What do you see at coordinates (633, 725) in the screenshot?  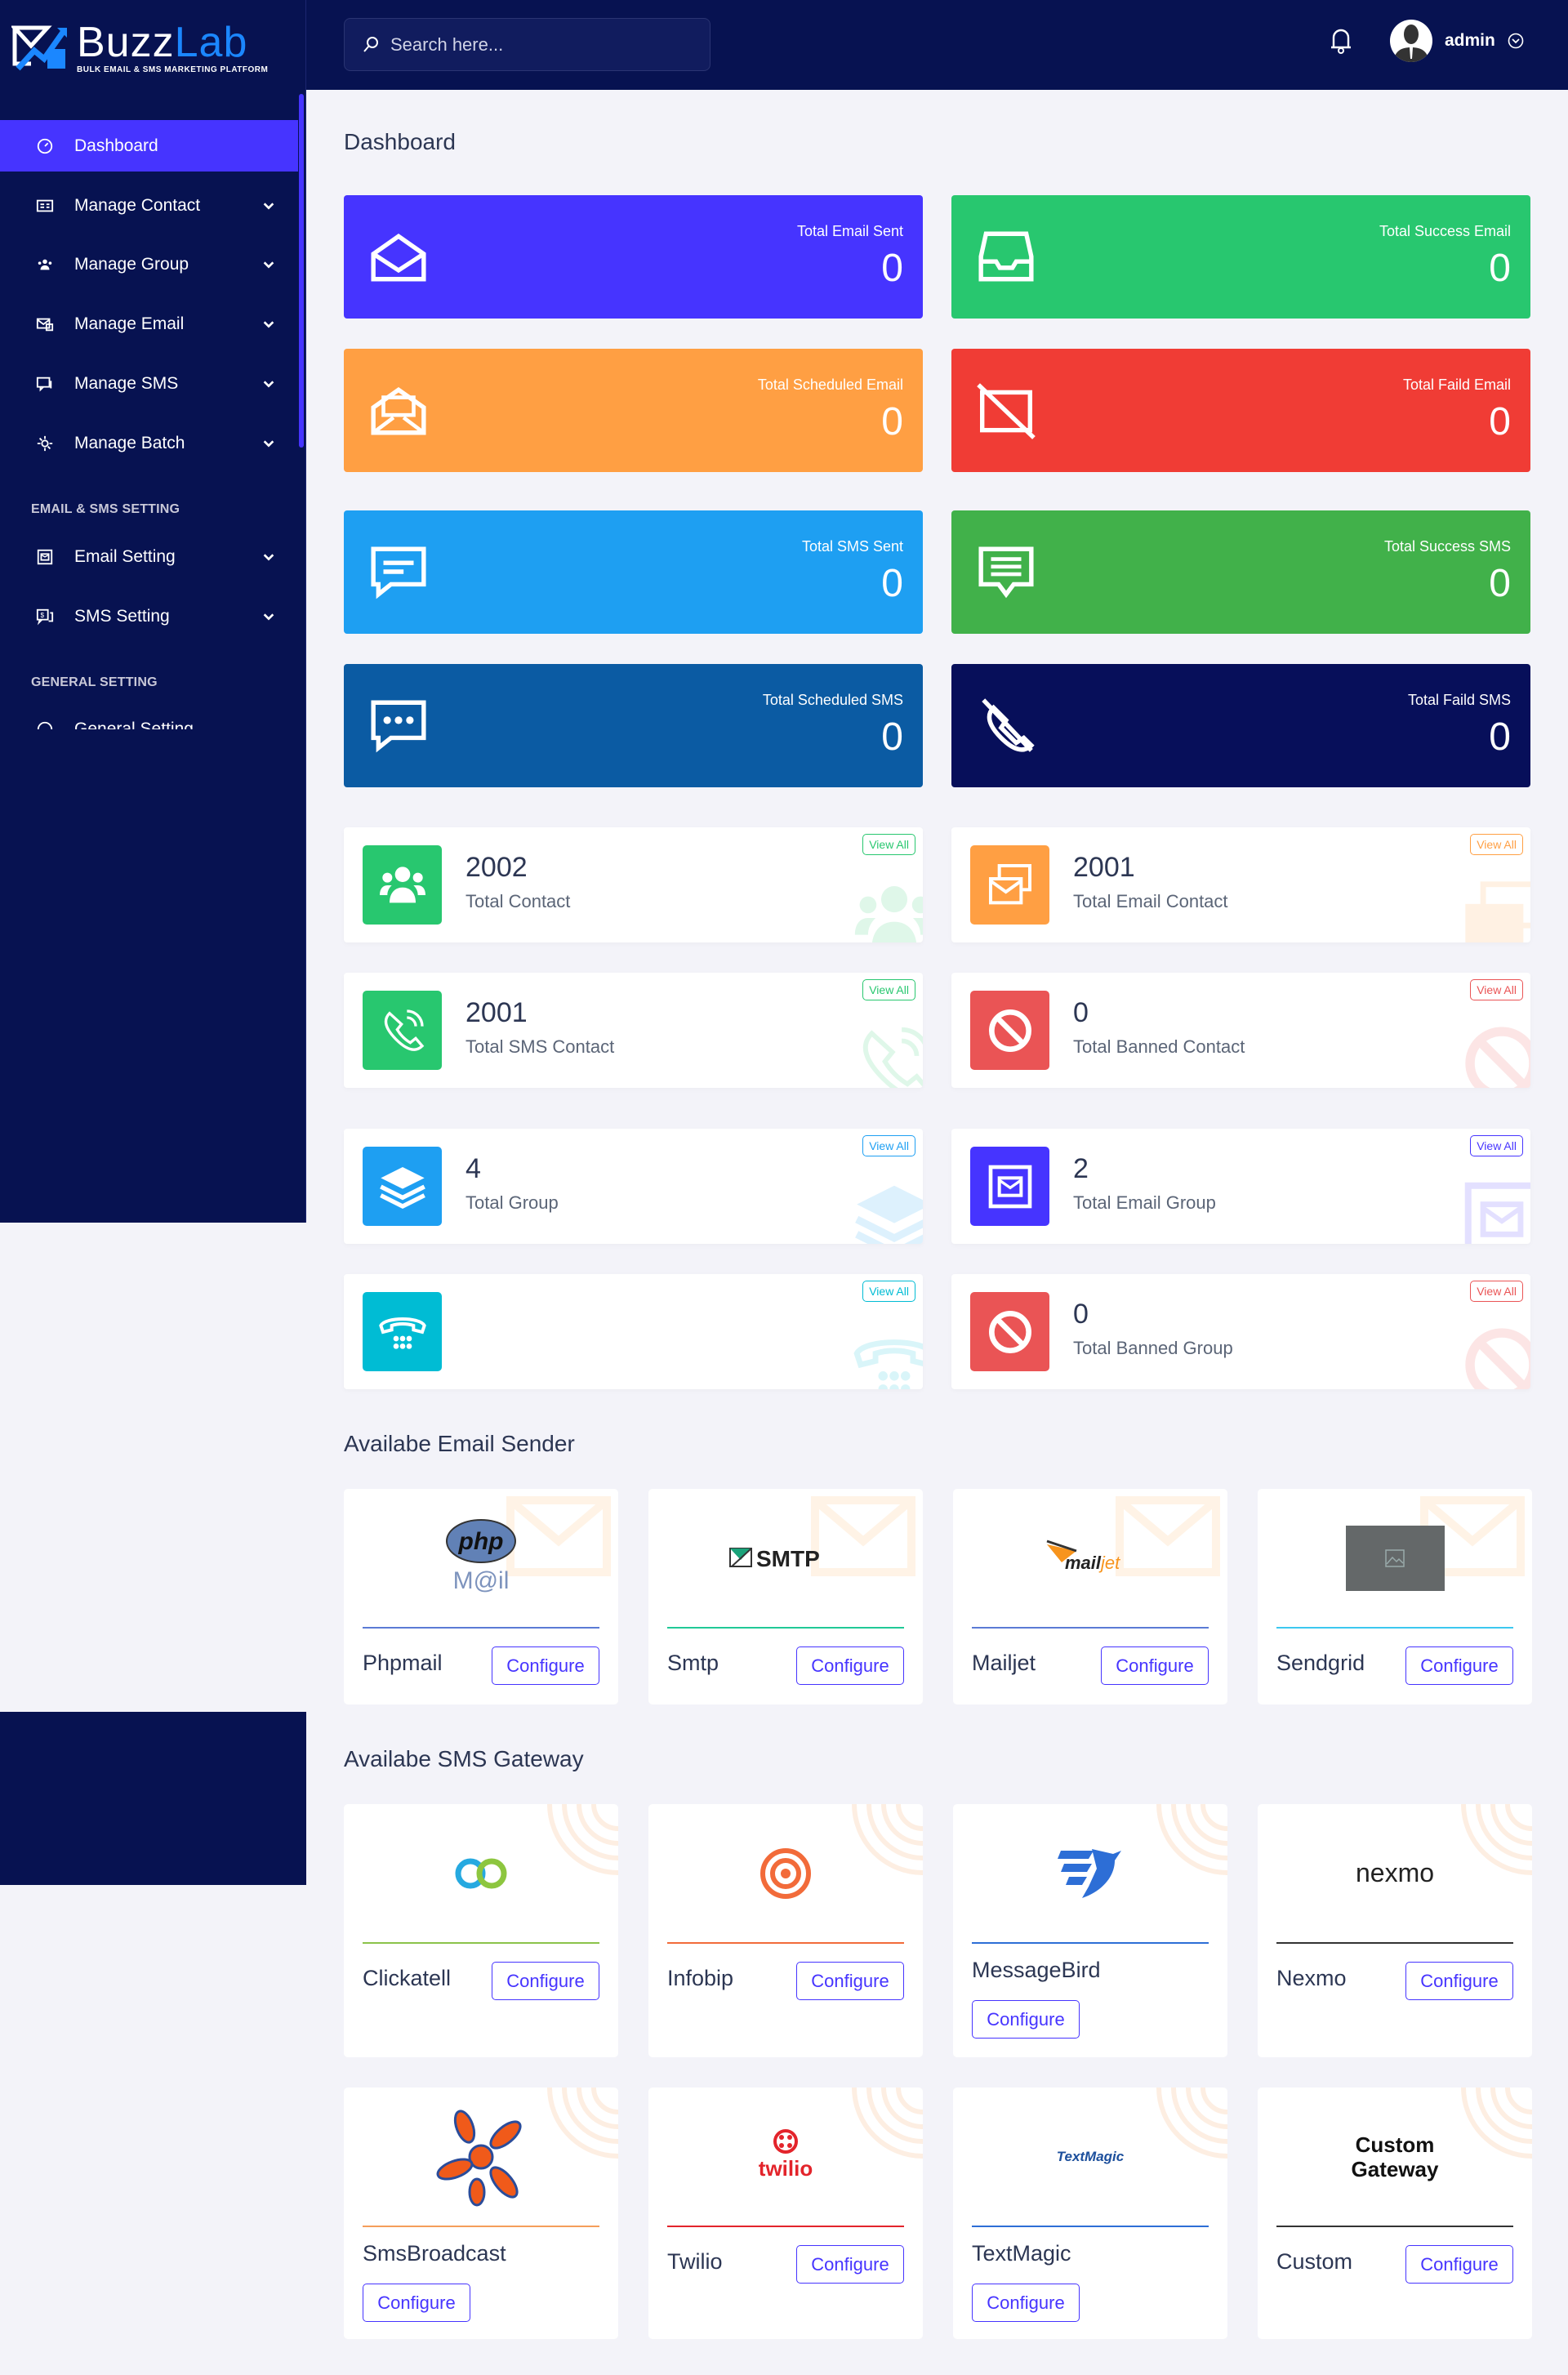 I see `stat-card-total-scheduled-sms: Total Scheduled SMS 0` at bounding box center [633, 725].